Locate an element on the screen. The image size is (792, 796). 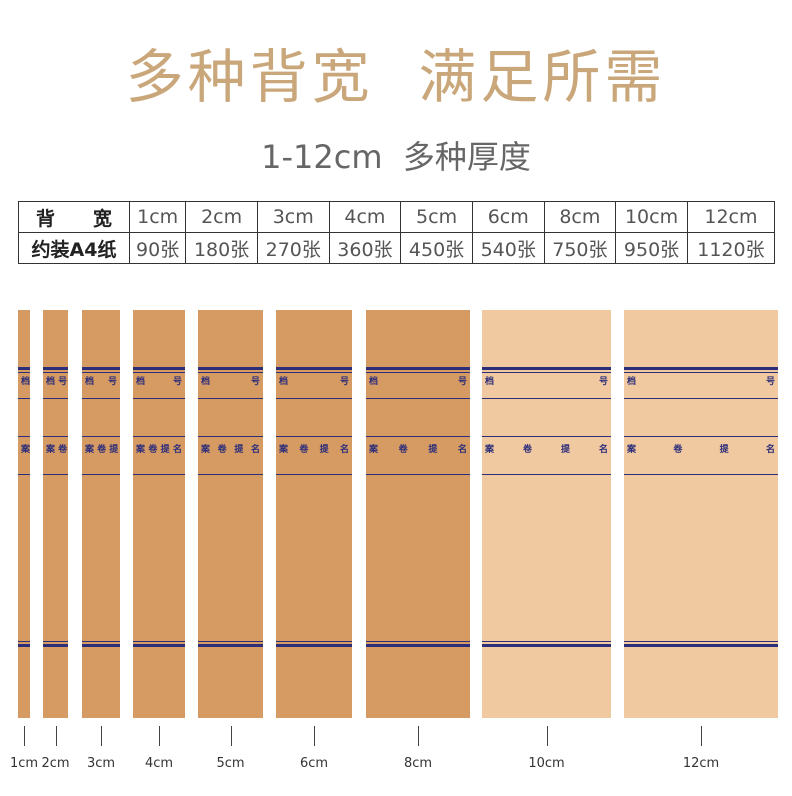
table-cell: 3cm is located at coordinates (293, 217).